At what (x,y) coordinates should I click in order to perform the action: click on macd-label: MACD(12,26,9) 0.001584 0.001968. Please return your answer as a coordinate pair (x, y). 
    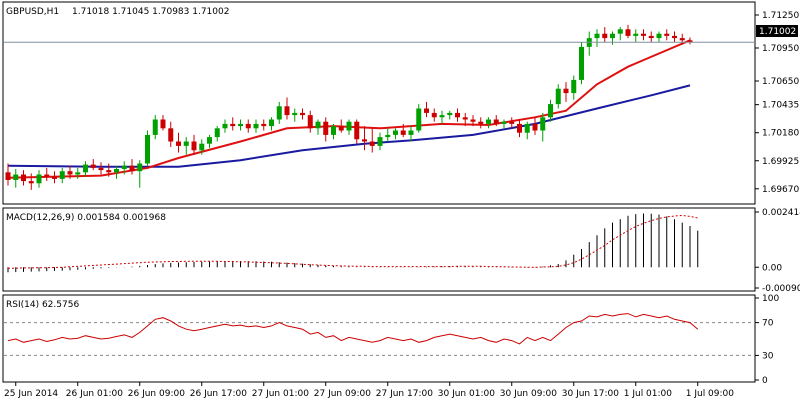
    Looking at the image, I should click on (86, 218).